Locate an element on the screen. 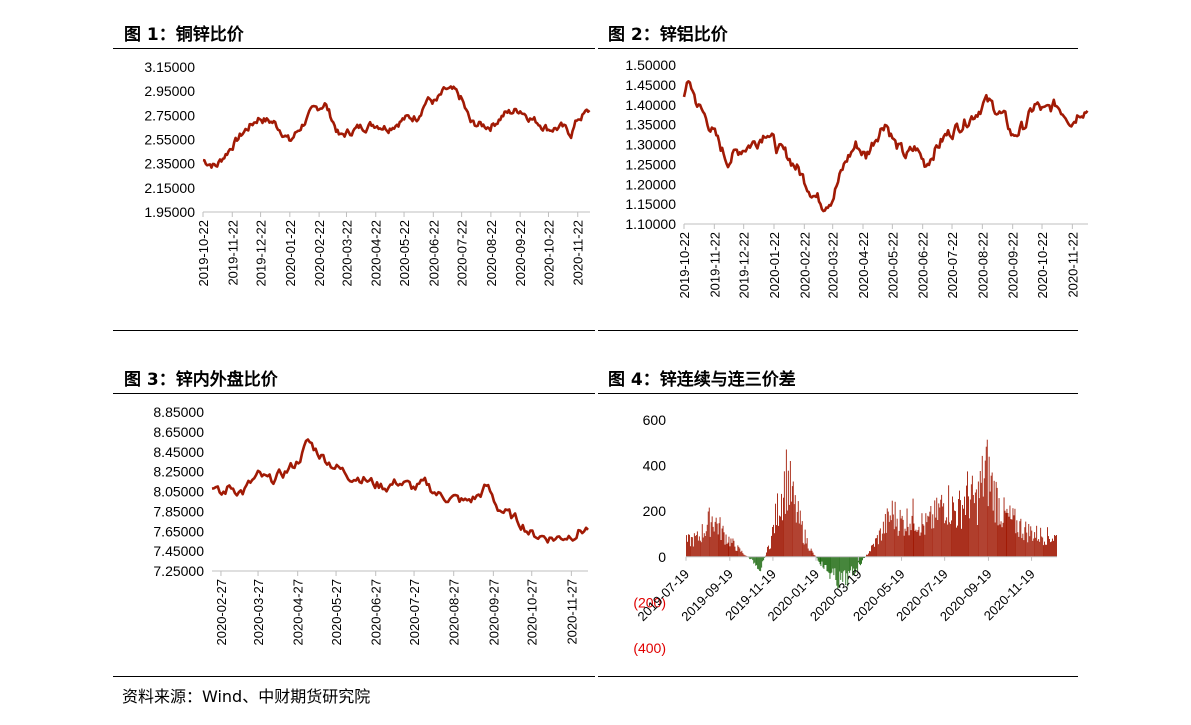  y-tick-label: 1.25000 is located at coordinates (650, 164).